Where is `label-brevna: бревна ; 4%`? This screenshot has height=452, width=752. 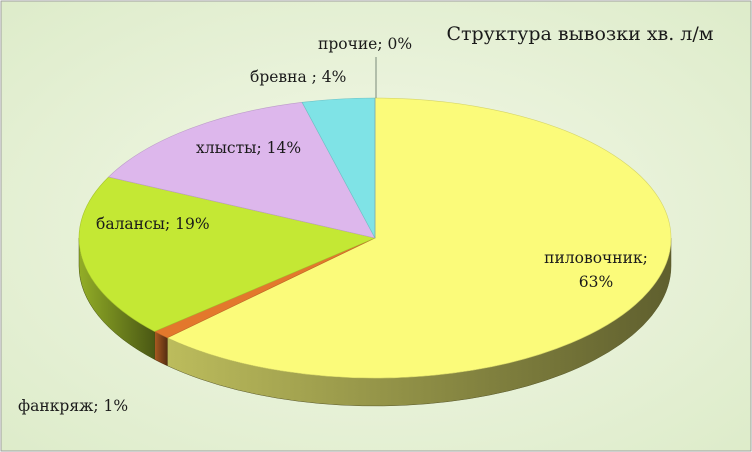 label-brevna: бревна ; 4% is located at coordinates (298, 77).